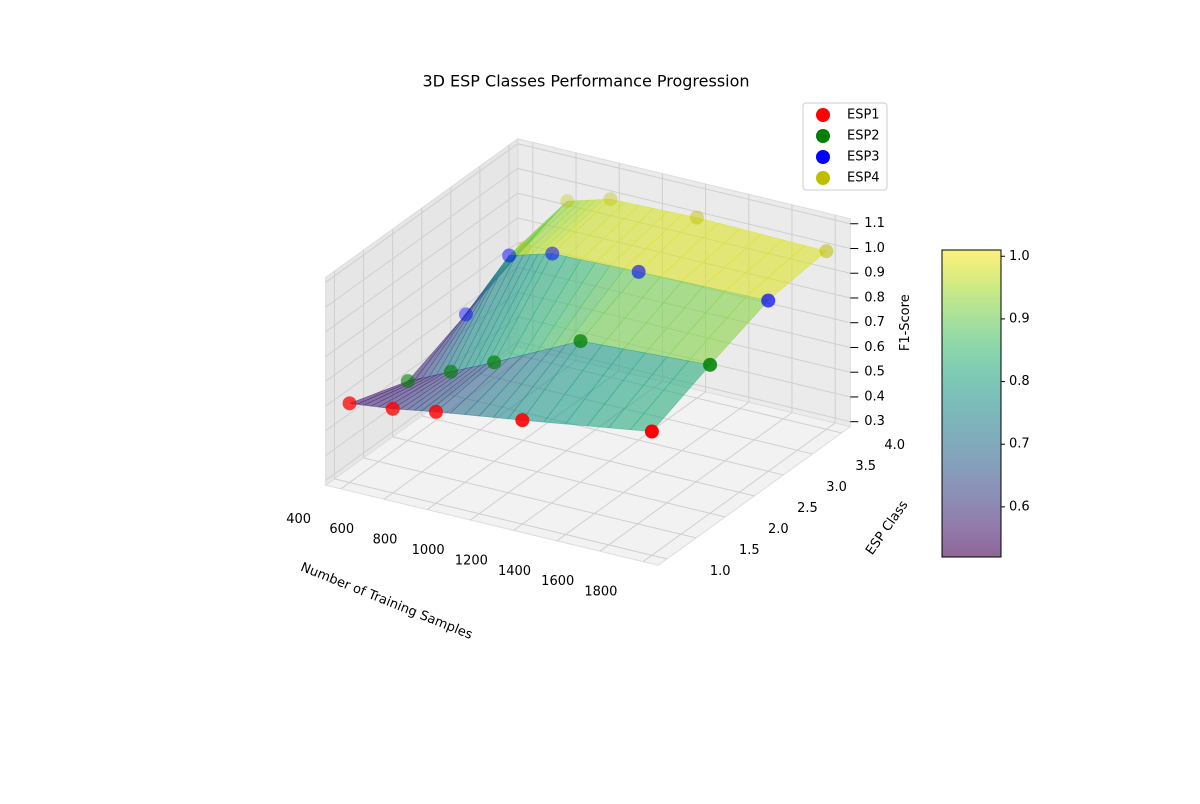 Image resolution: width=1200 pixels, height=804 pixels. Describe the element at coordinates (341, 529) in the screenshot. I see `x-tick-label: 600` at that location.